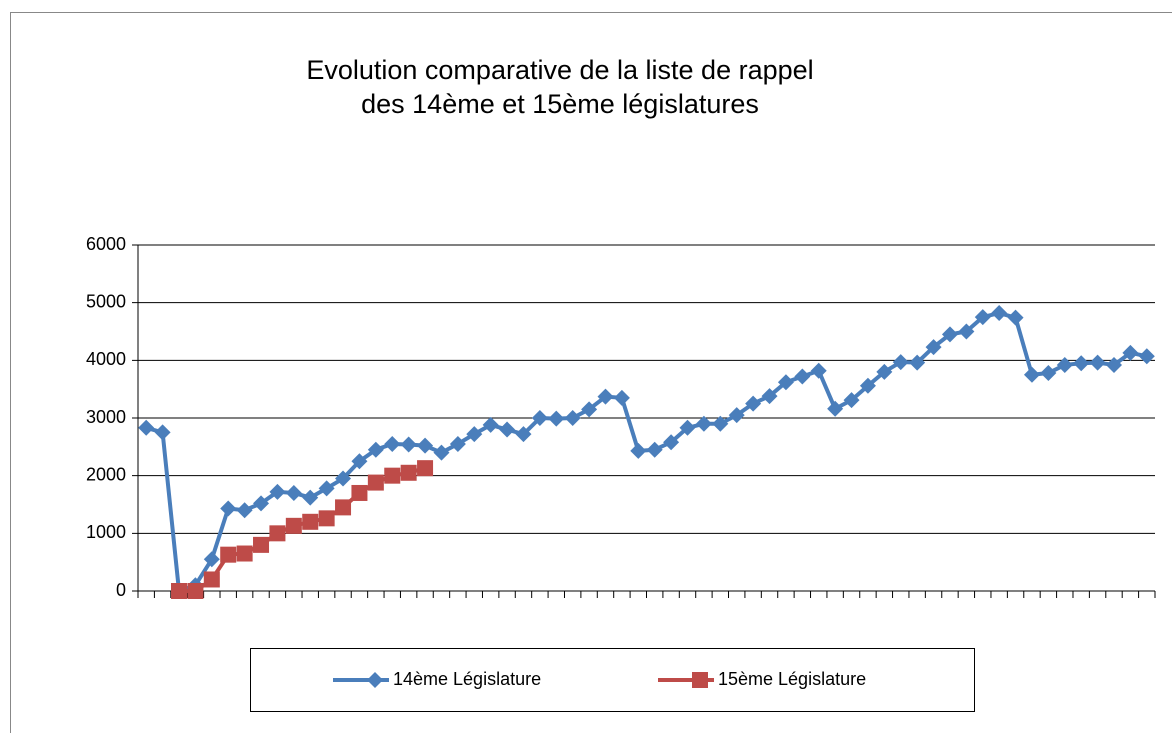 This screenshot has height=733, width=1172. What do you see at coordinates (121, 590) in the screenshot?
I see `y-tick-label: 0` at bounding box center [121, 590].